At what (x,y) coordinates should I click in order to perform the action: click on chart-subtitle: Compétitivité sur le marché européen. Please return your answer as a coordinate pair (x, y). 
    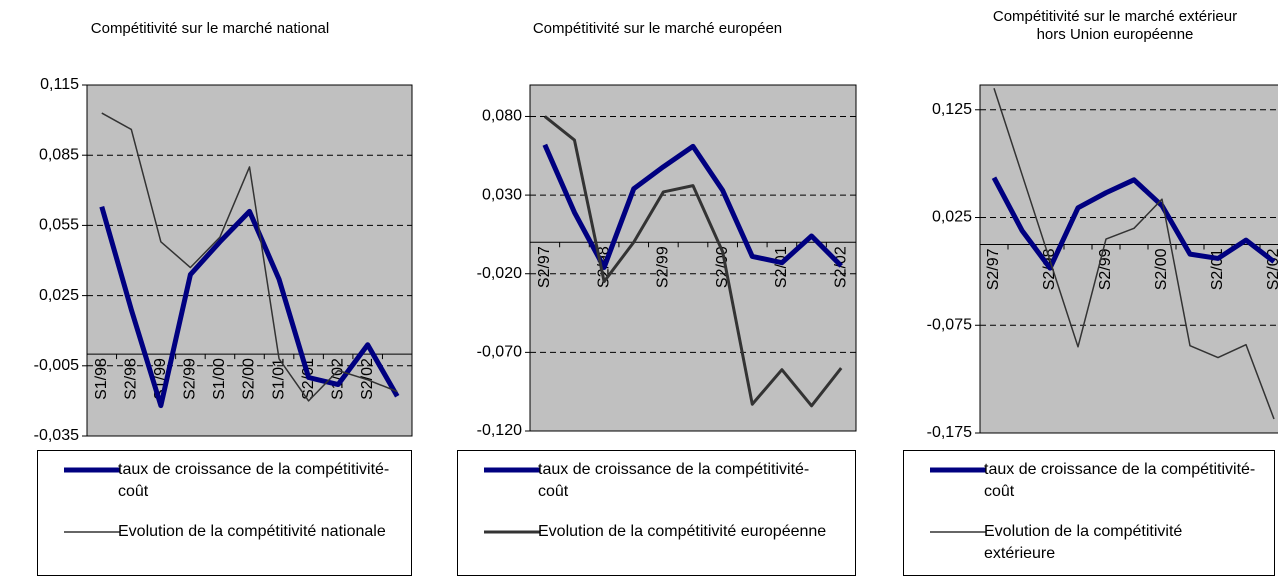
    Looking at the image, I should click on (657, 28).